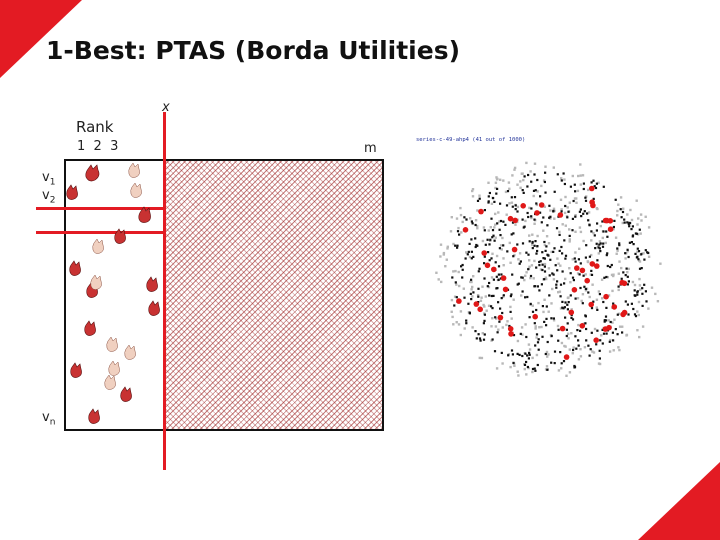 This screenshot has height=540, width=720. What do you see at coordinates (224, 160) in the screenshot?
I see `matrix-top-border` at bounding box center [224, 160].